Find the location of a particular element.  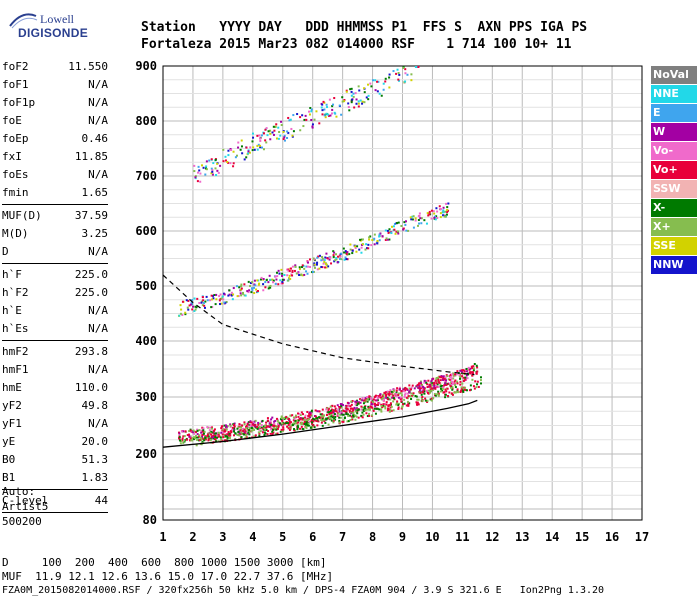

x-tick-label: 16 is located at coordinates (612, 537).